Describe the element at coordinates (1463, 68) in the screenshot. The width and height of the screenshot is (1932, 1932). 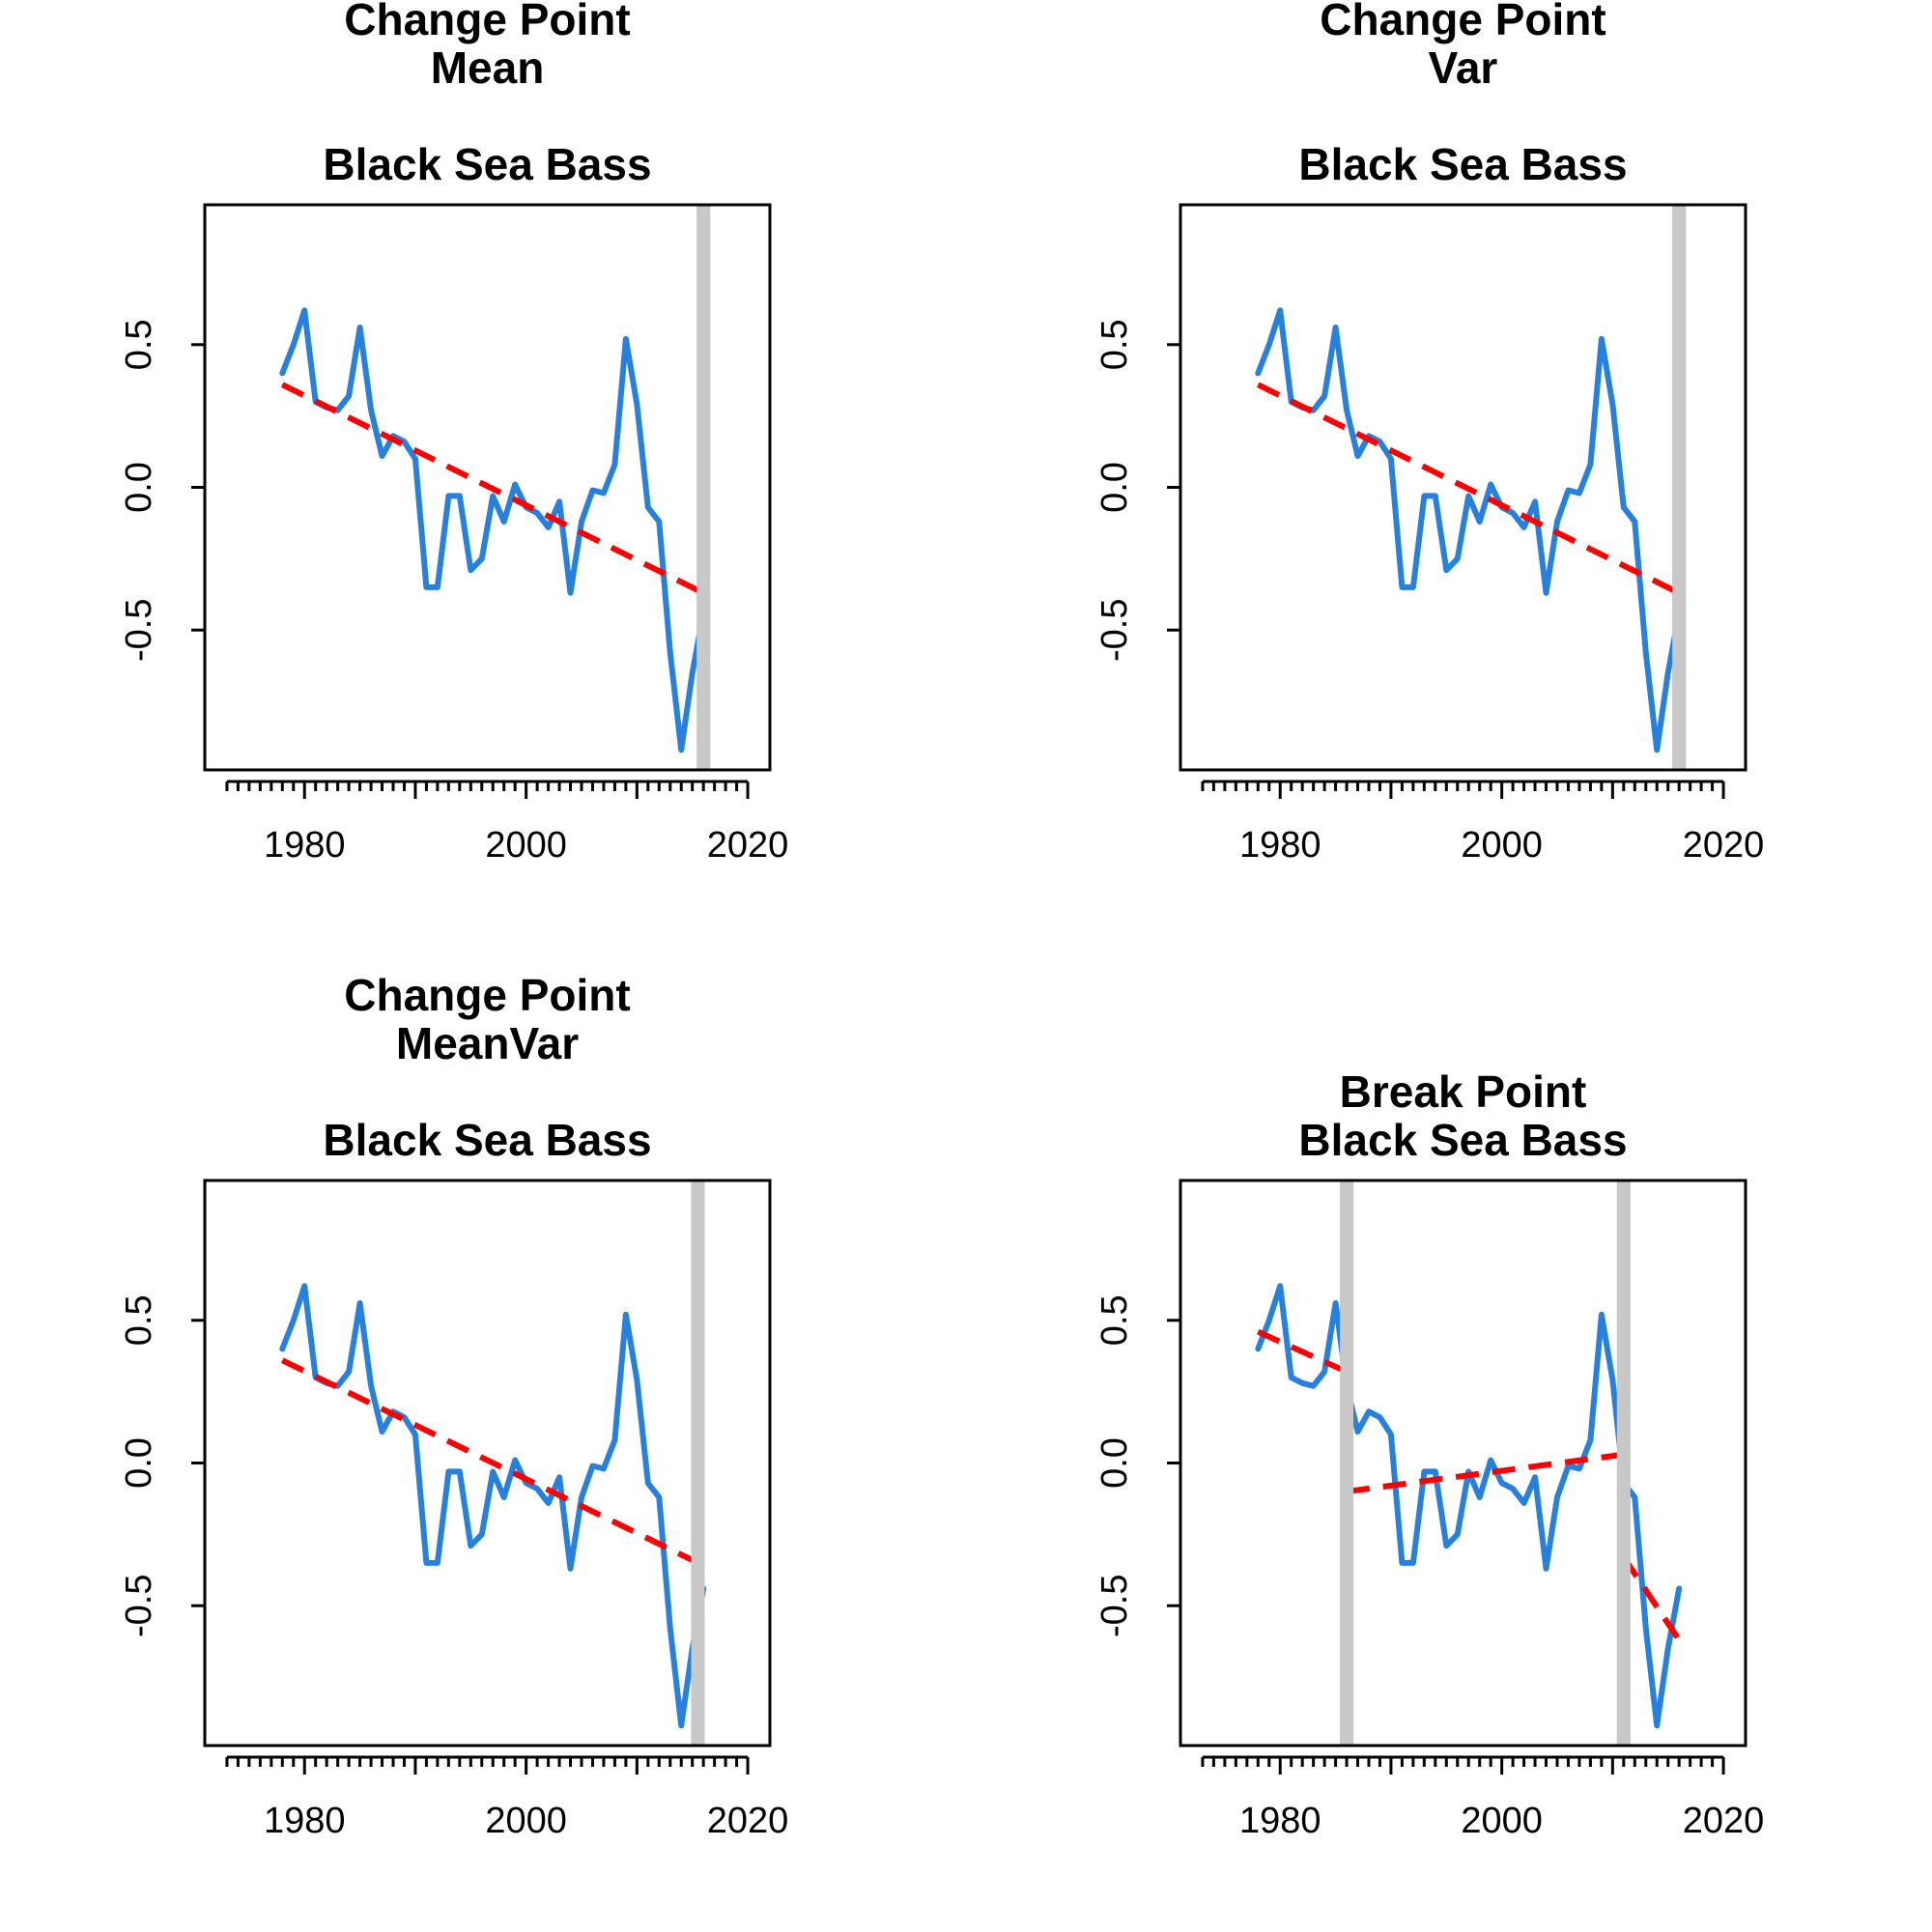
I see `chart-title-line: Var` at that location.